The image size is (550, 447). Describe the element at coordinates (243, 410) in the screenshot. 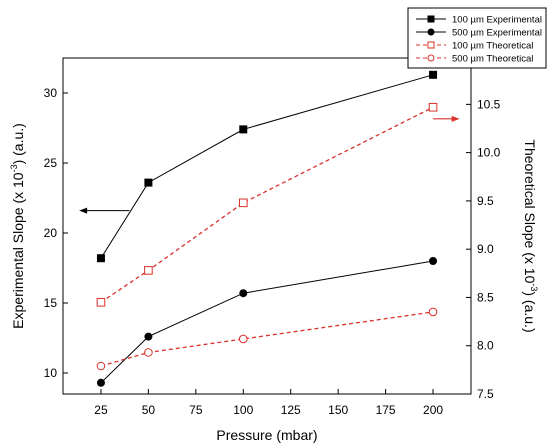

I see `x-tick-label: 100` at that location.